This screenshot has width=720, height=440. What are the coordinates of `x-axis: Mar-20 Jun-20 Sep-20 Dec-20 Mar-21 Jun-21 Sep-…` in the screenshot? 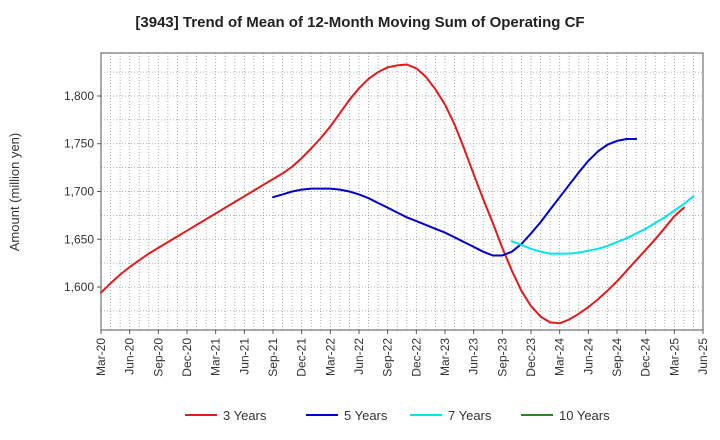 It's located at (402, 353).